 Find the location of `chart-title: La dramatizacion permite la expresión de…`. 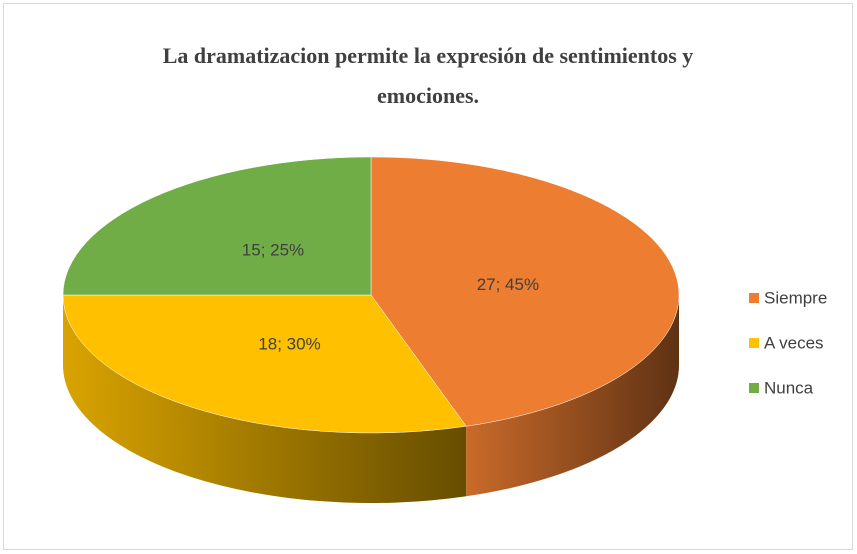

chart-title: La dramatizacion permite la expresión de… is located at coordinates (428, 75).